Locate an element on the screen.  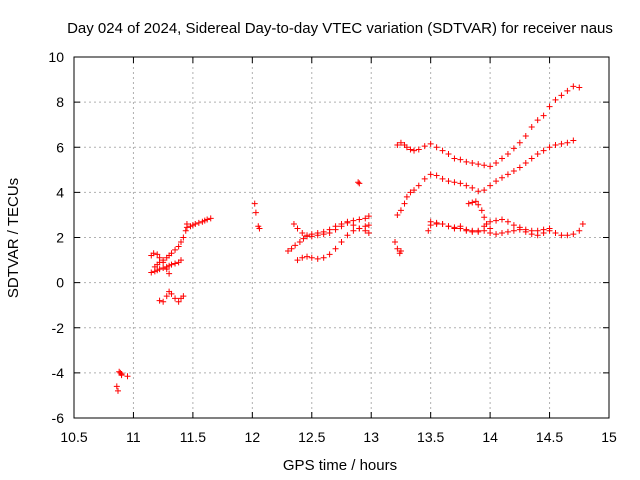
series-pre-11h is located at coordinates (122, 381).